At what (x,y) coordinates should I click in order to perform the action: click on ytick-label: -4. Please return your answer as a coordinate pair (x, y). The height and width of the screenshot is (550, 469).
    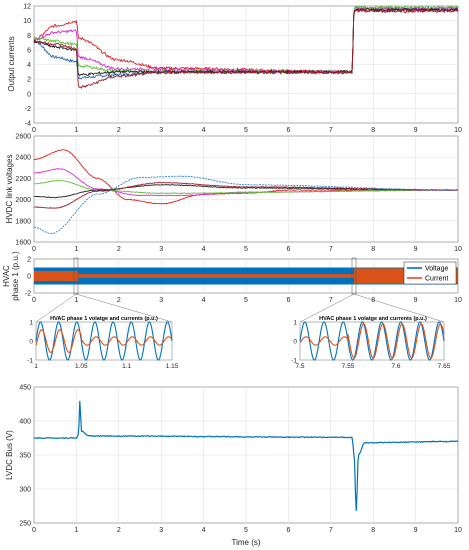
    Looking at the image, I should click on (28, 124).